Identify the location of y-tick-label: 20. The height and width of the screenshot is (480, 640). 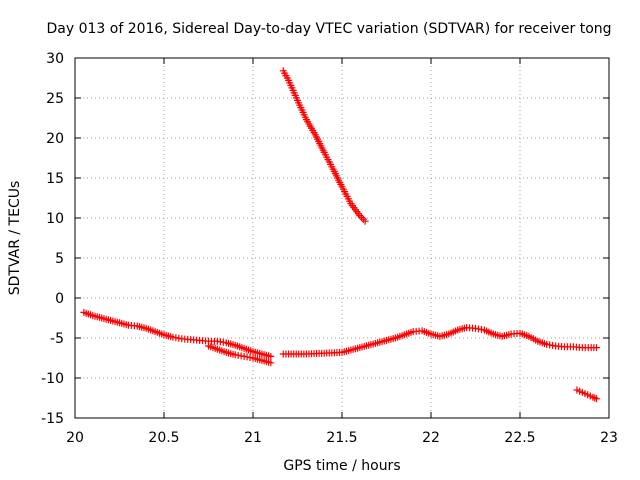
(55, 139).